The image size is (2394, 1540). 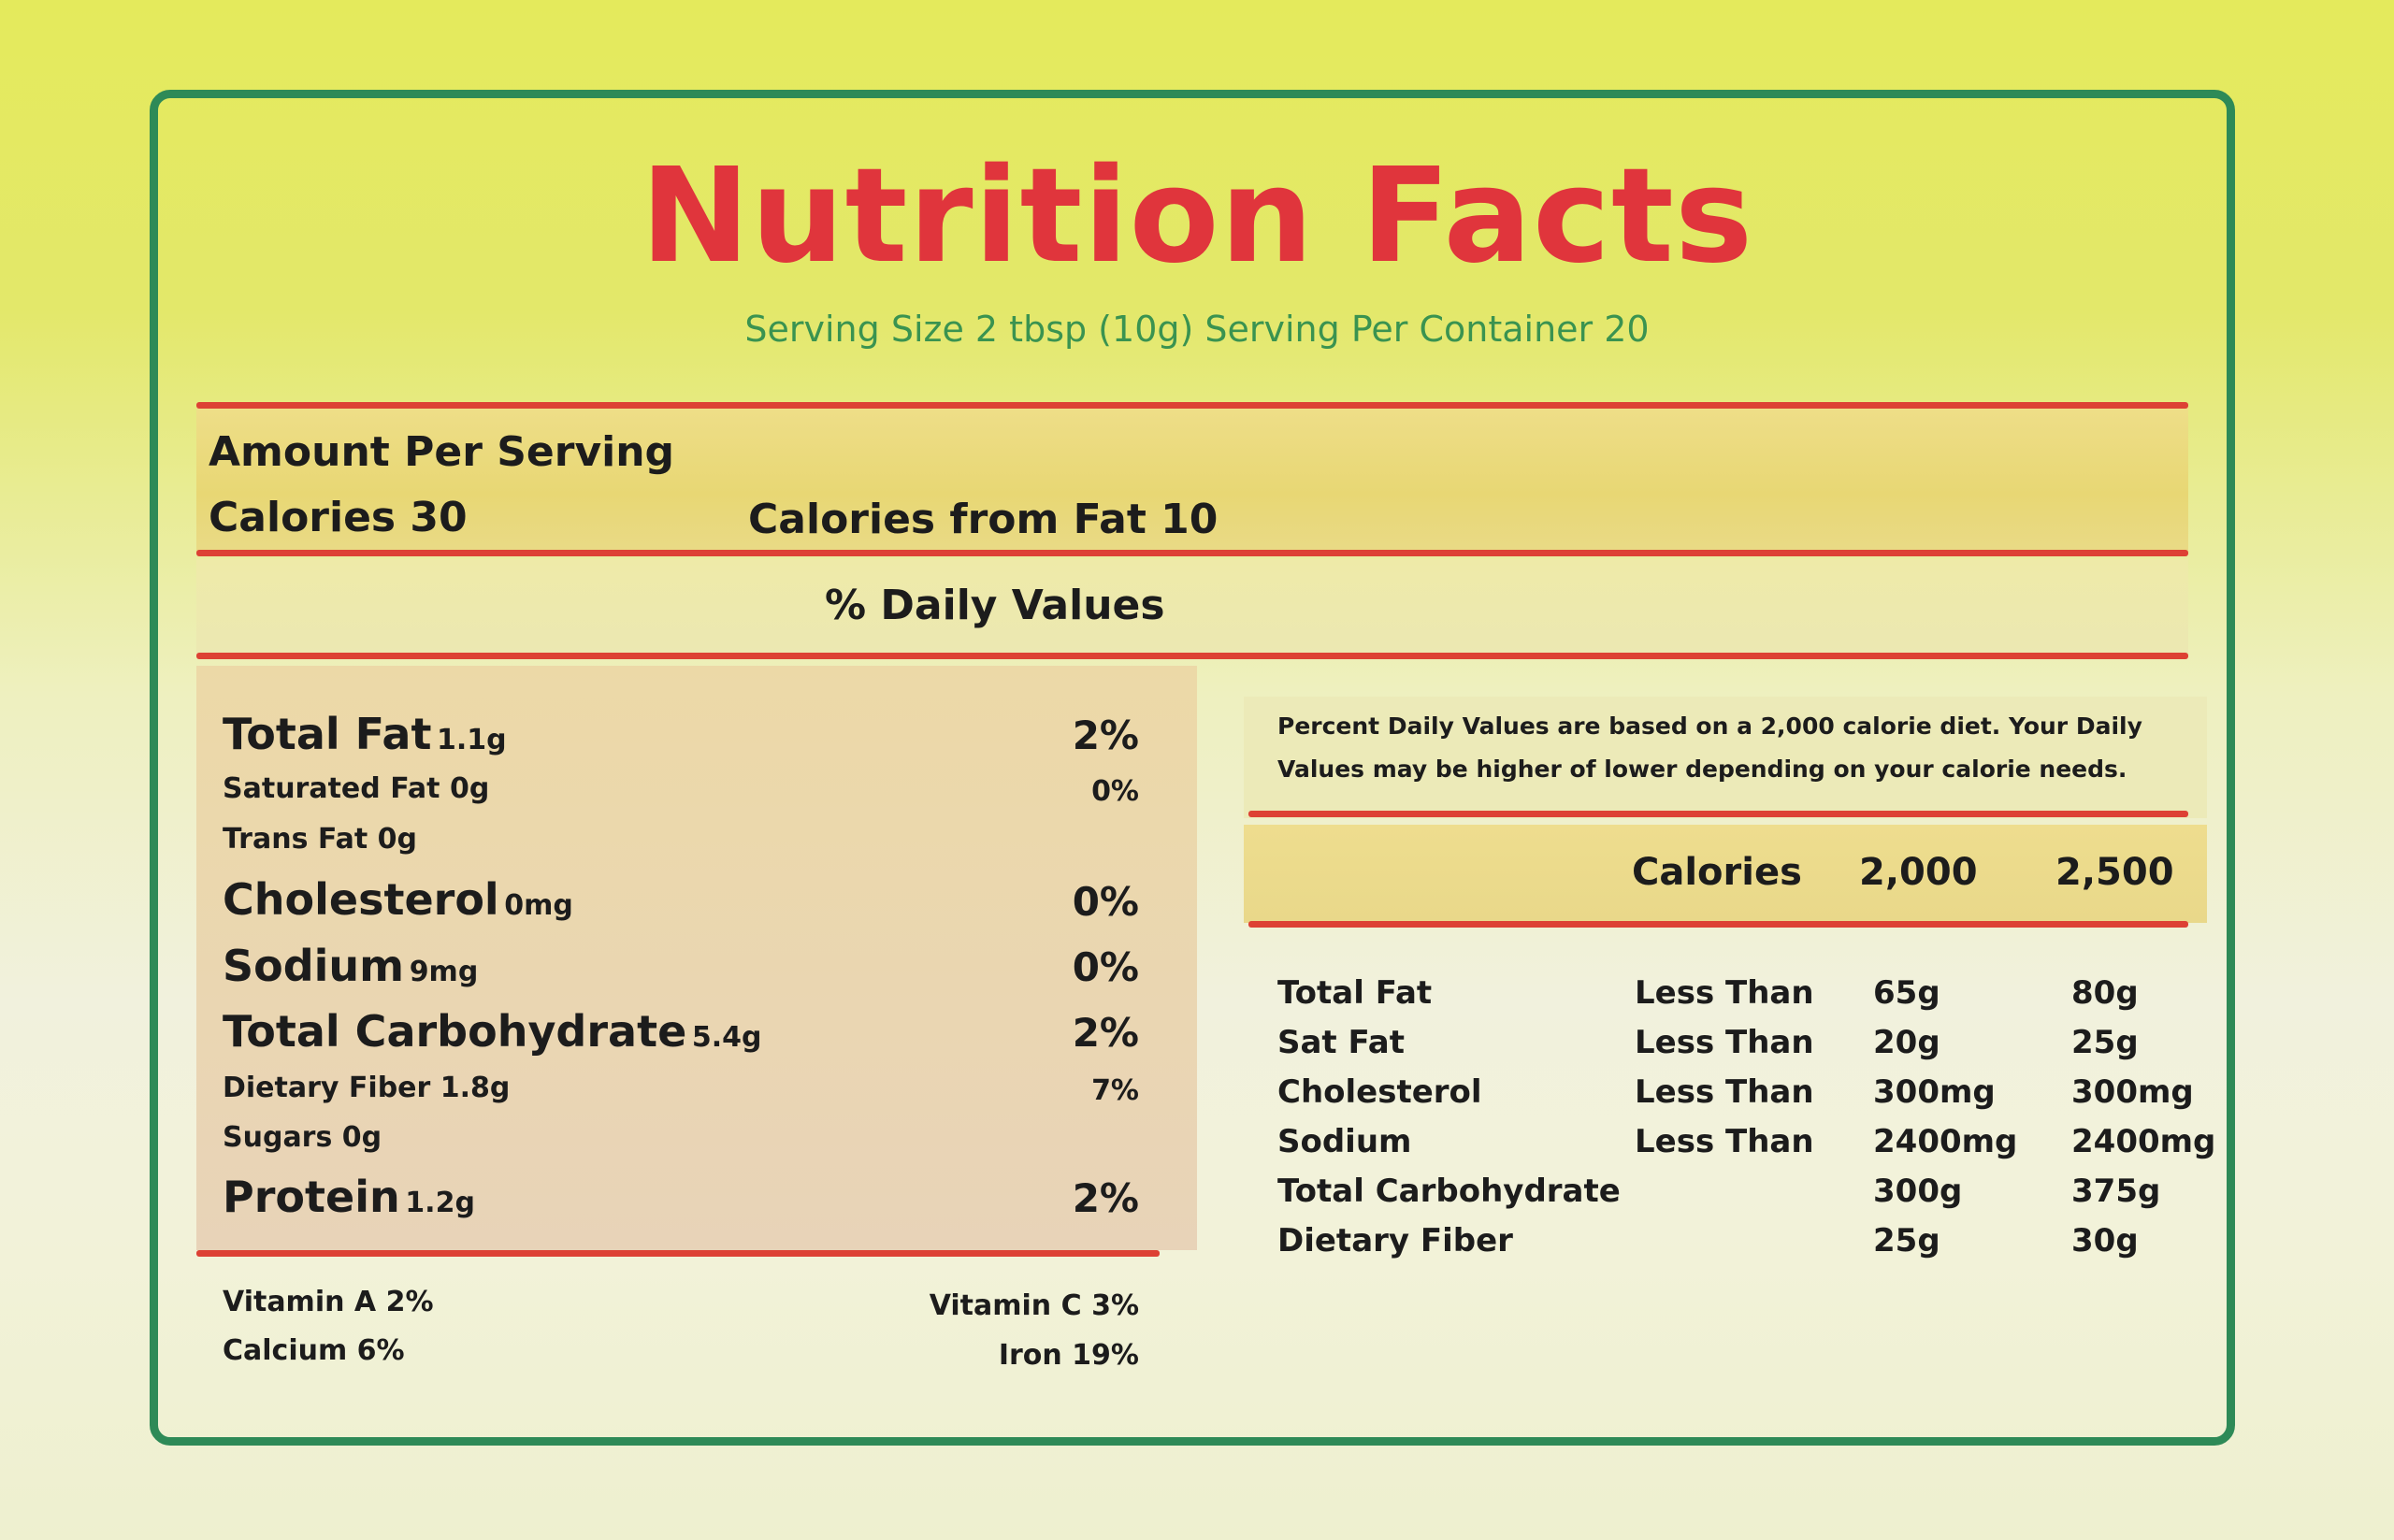 I want to click on calcium: Calcium 6%, so click(x=314, y=1350).